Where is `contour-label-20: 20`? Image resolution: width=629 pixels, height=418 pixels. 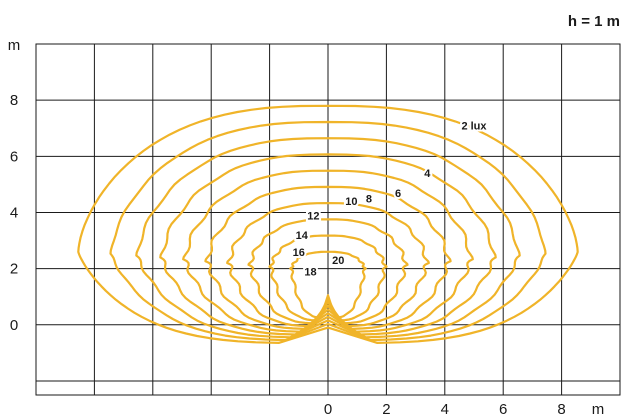
contour-label-20: 20 is located at coordinates (338, 261).